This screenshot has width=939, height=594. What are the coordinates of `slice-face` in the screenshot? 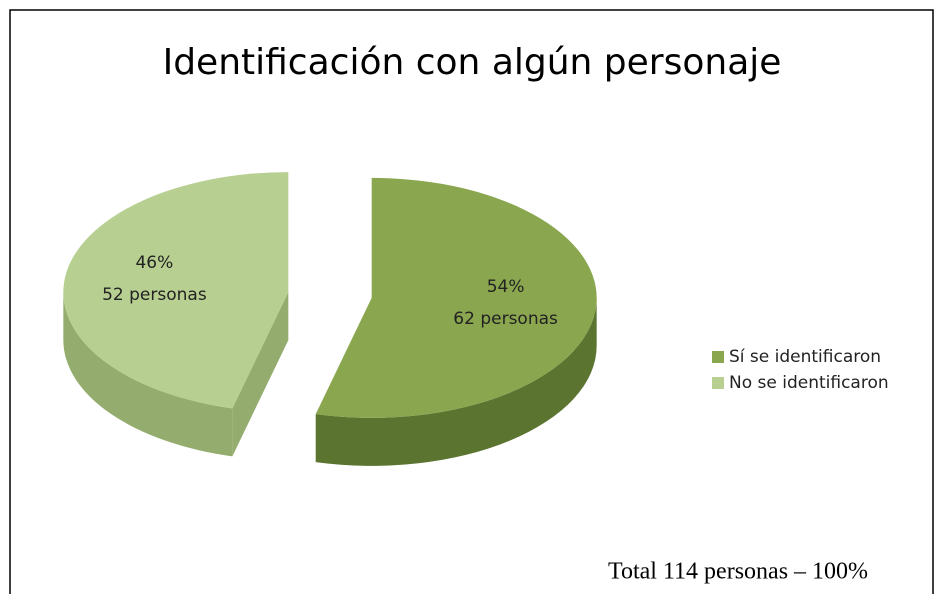 It's located at (260, 374).